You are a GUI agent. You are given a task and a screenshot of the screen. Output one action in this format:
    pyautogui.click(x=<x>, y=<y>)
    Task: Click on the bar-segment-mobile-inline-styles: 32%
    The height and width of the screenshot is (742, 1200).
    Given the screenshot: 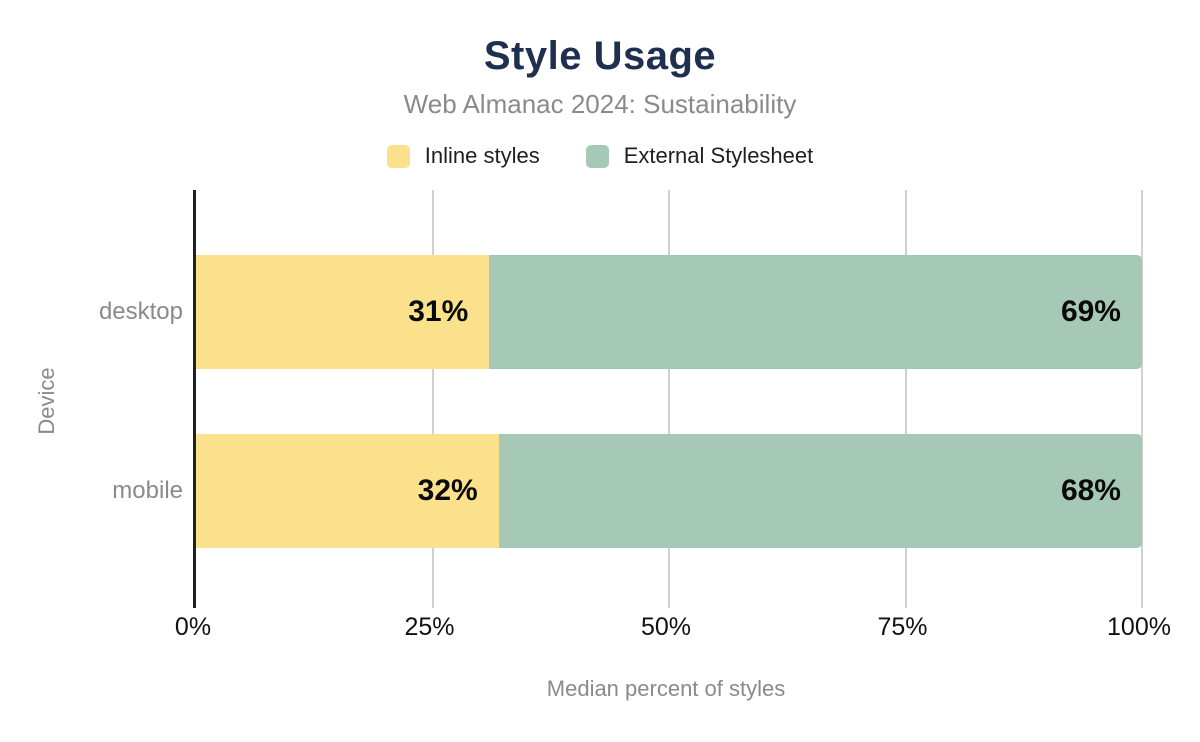 What is the action you would take?
    pyautogui.click(x=347, y=491)
    